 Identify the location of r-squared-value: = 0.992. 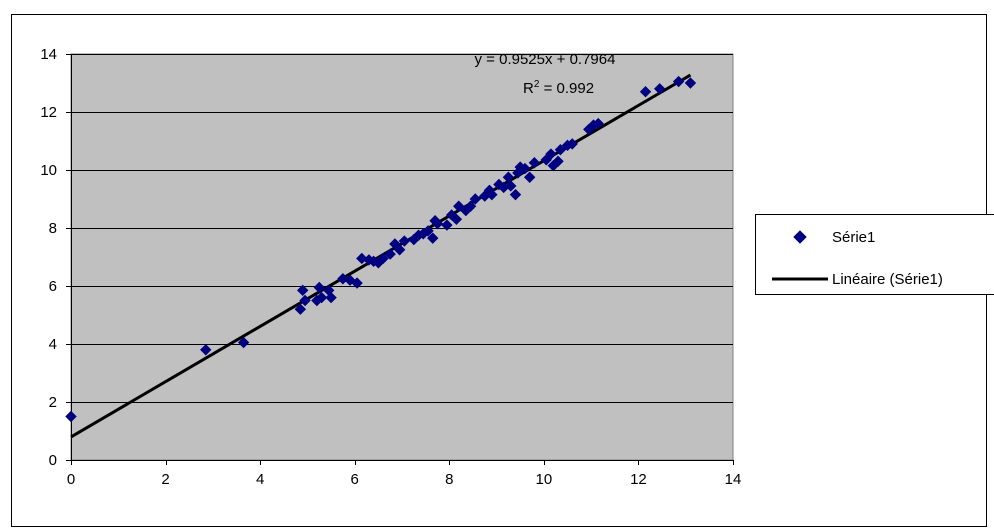
(566, 88).